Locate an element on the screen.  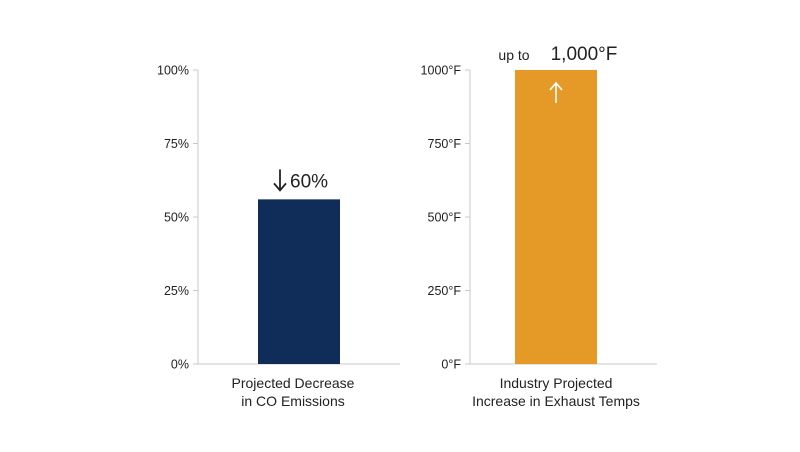
y-tick-label: 100% is located at coordinates (173, 71).